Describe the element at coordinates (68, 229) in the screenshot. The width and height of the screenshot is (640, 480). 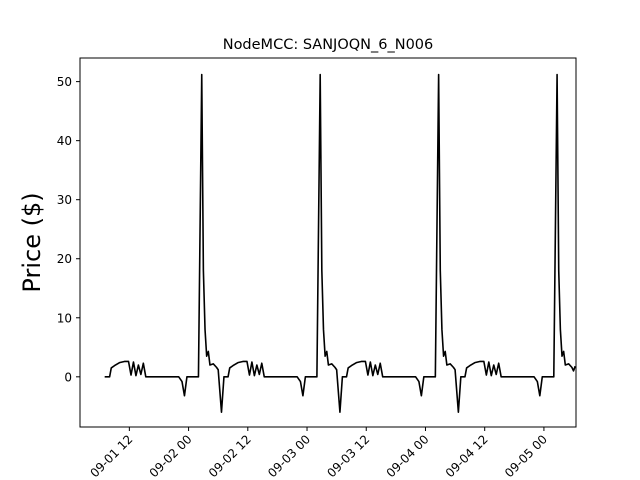
I see `y-axis: 0 10 20 30 40 50` at that location.